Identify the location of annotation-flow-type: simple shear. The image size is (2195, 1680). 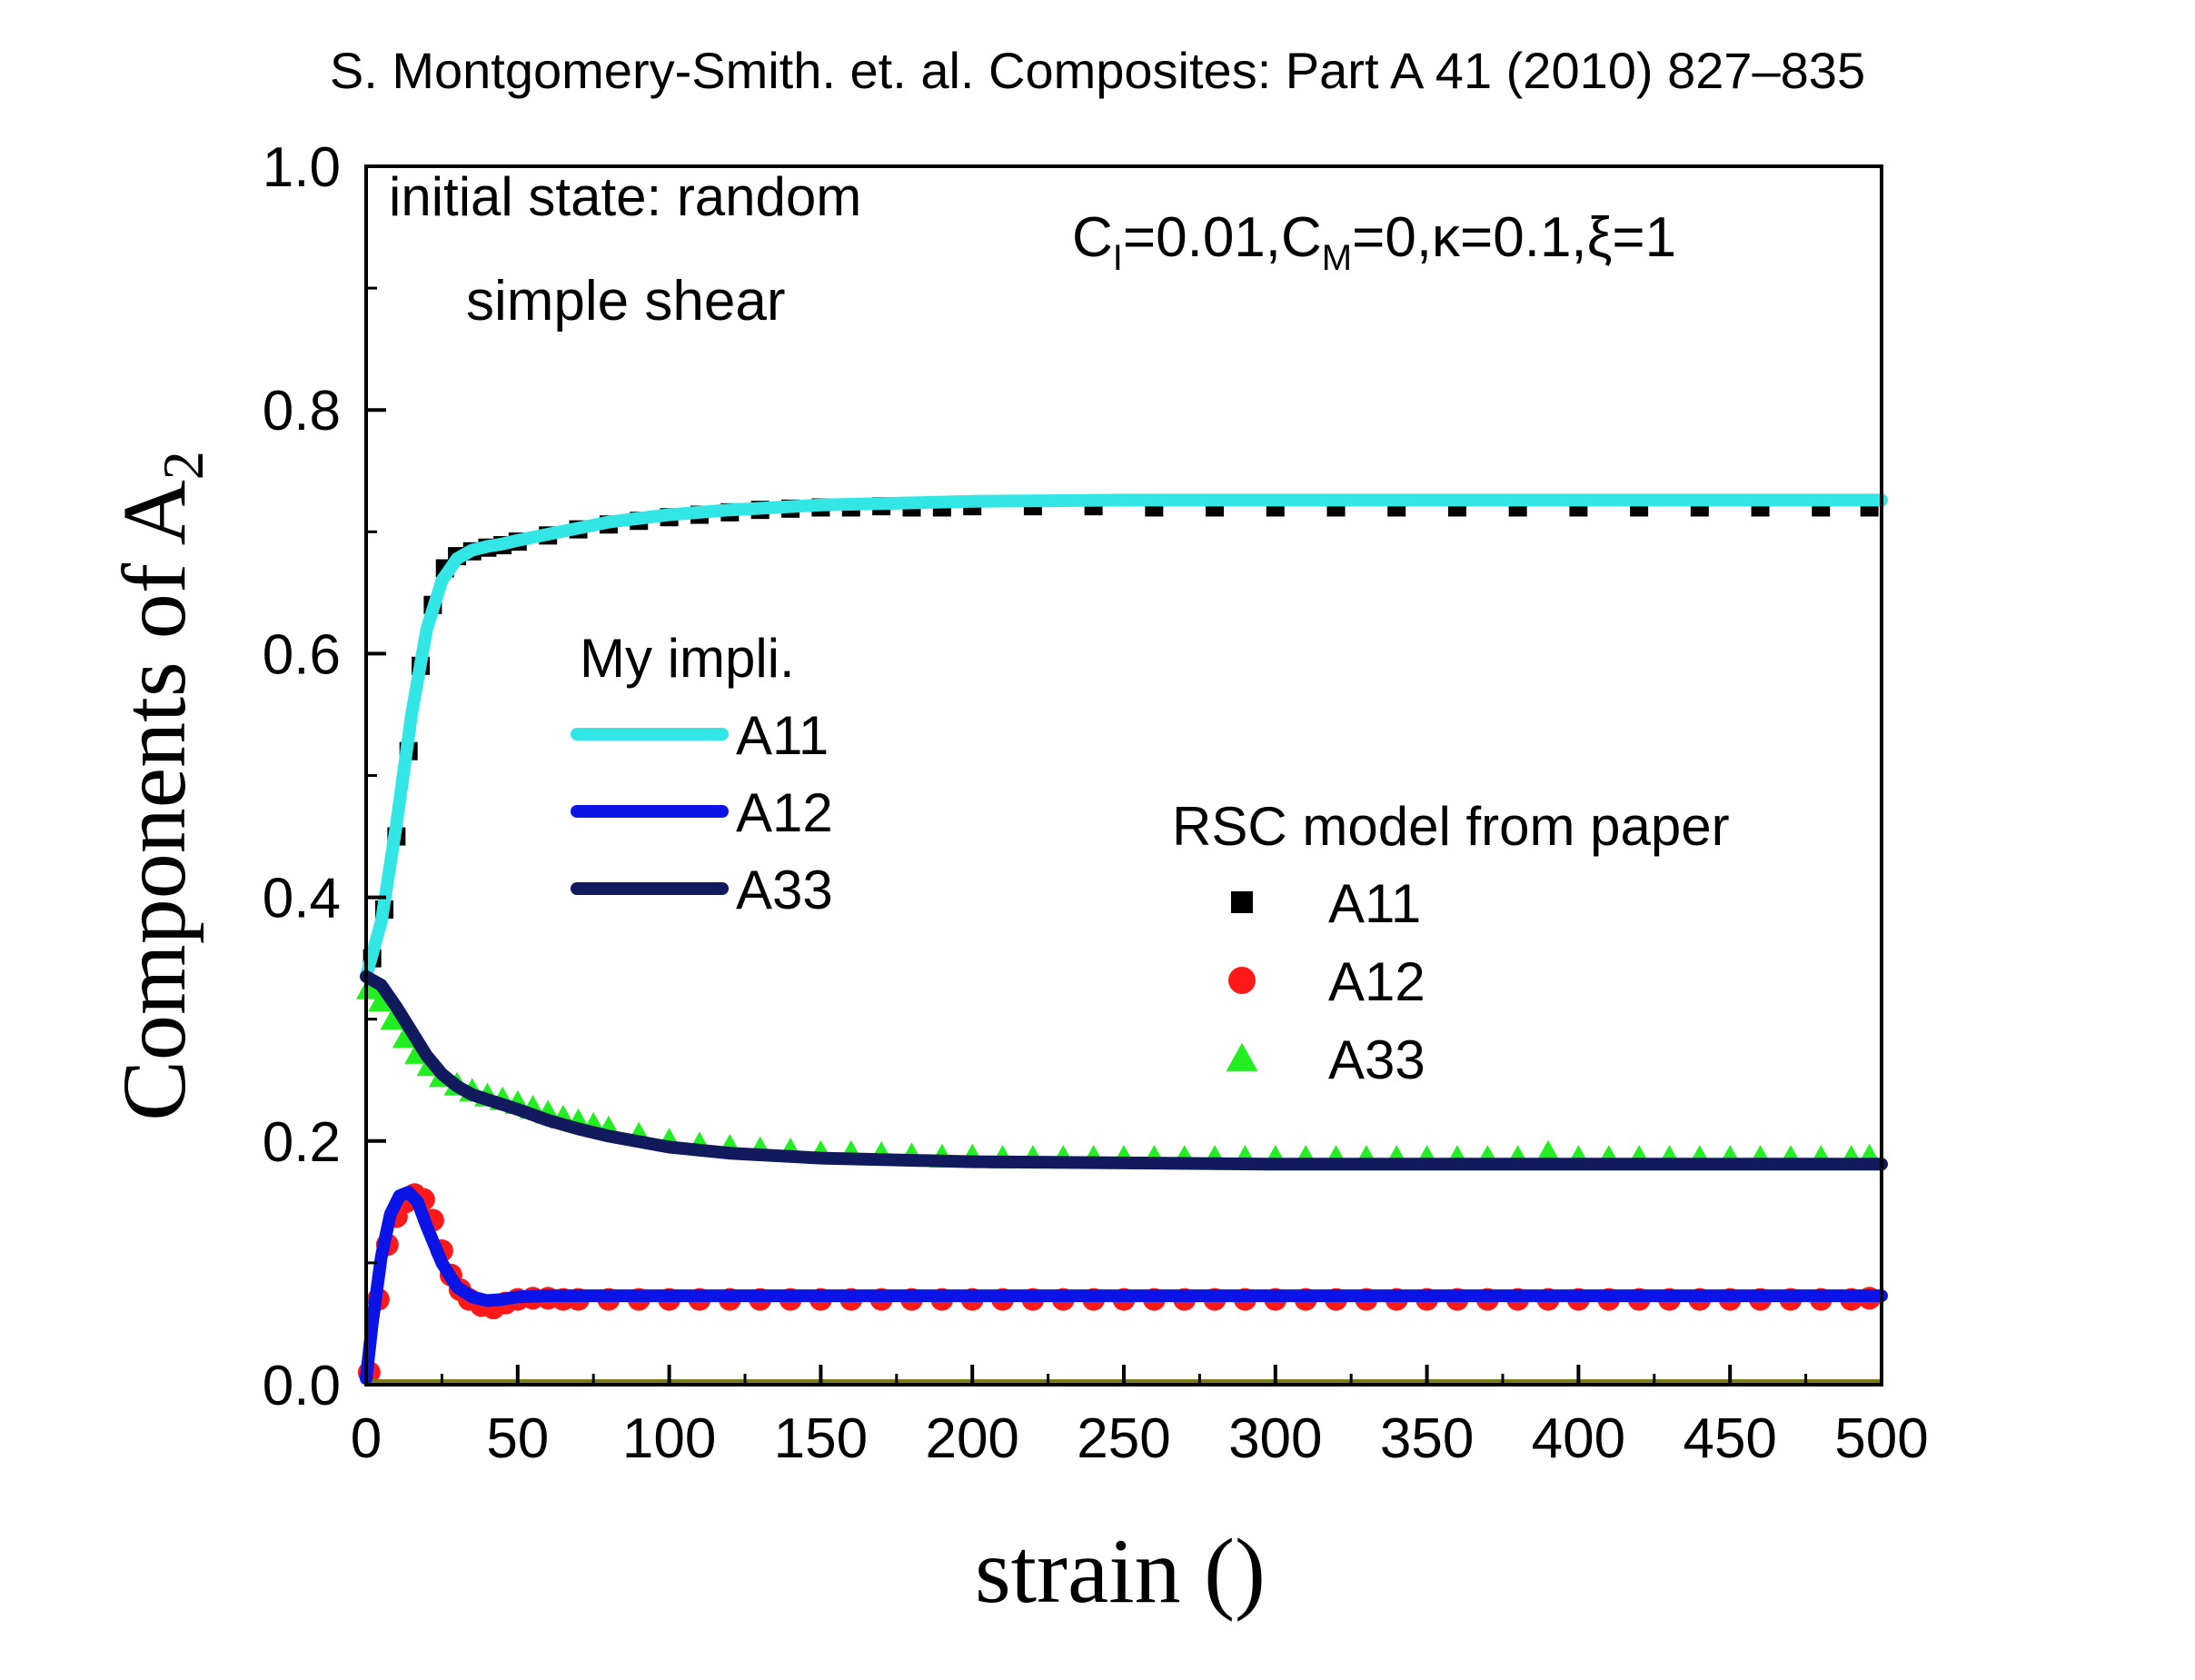
(625, 302).